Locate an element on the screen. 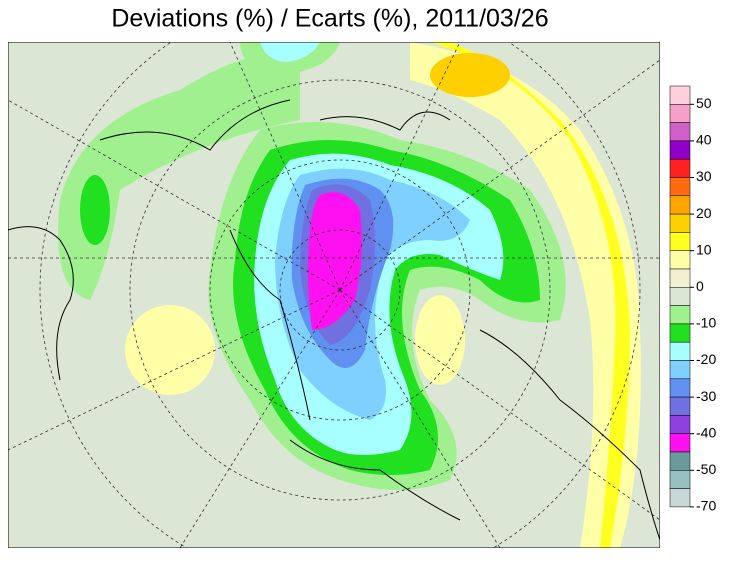  colorbar-label: -50 is located at coordinates (706, 469).